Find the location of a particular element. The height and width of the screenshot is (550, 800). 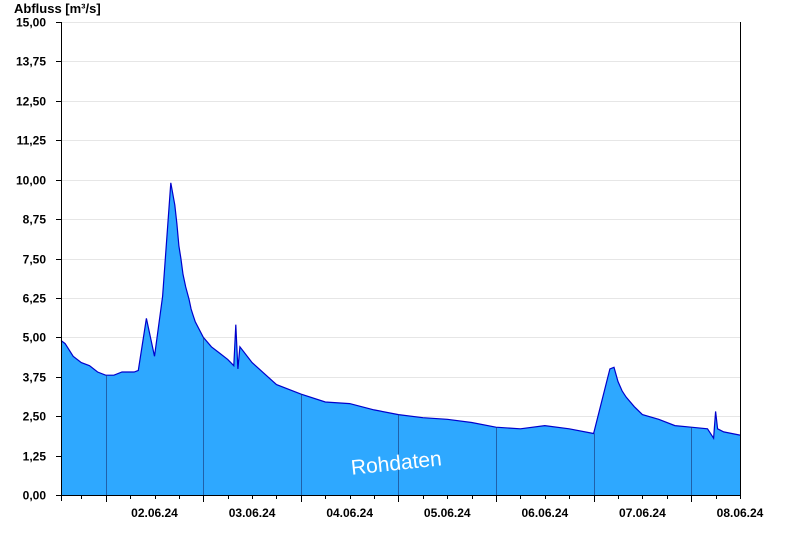

y-tick-label-7: 8,75 is located at coordinates (35, 220).